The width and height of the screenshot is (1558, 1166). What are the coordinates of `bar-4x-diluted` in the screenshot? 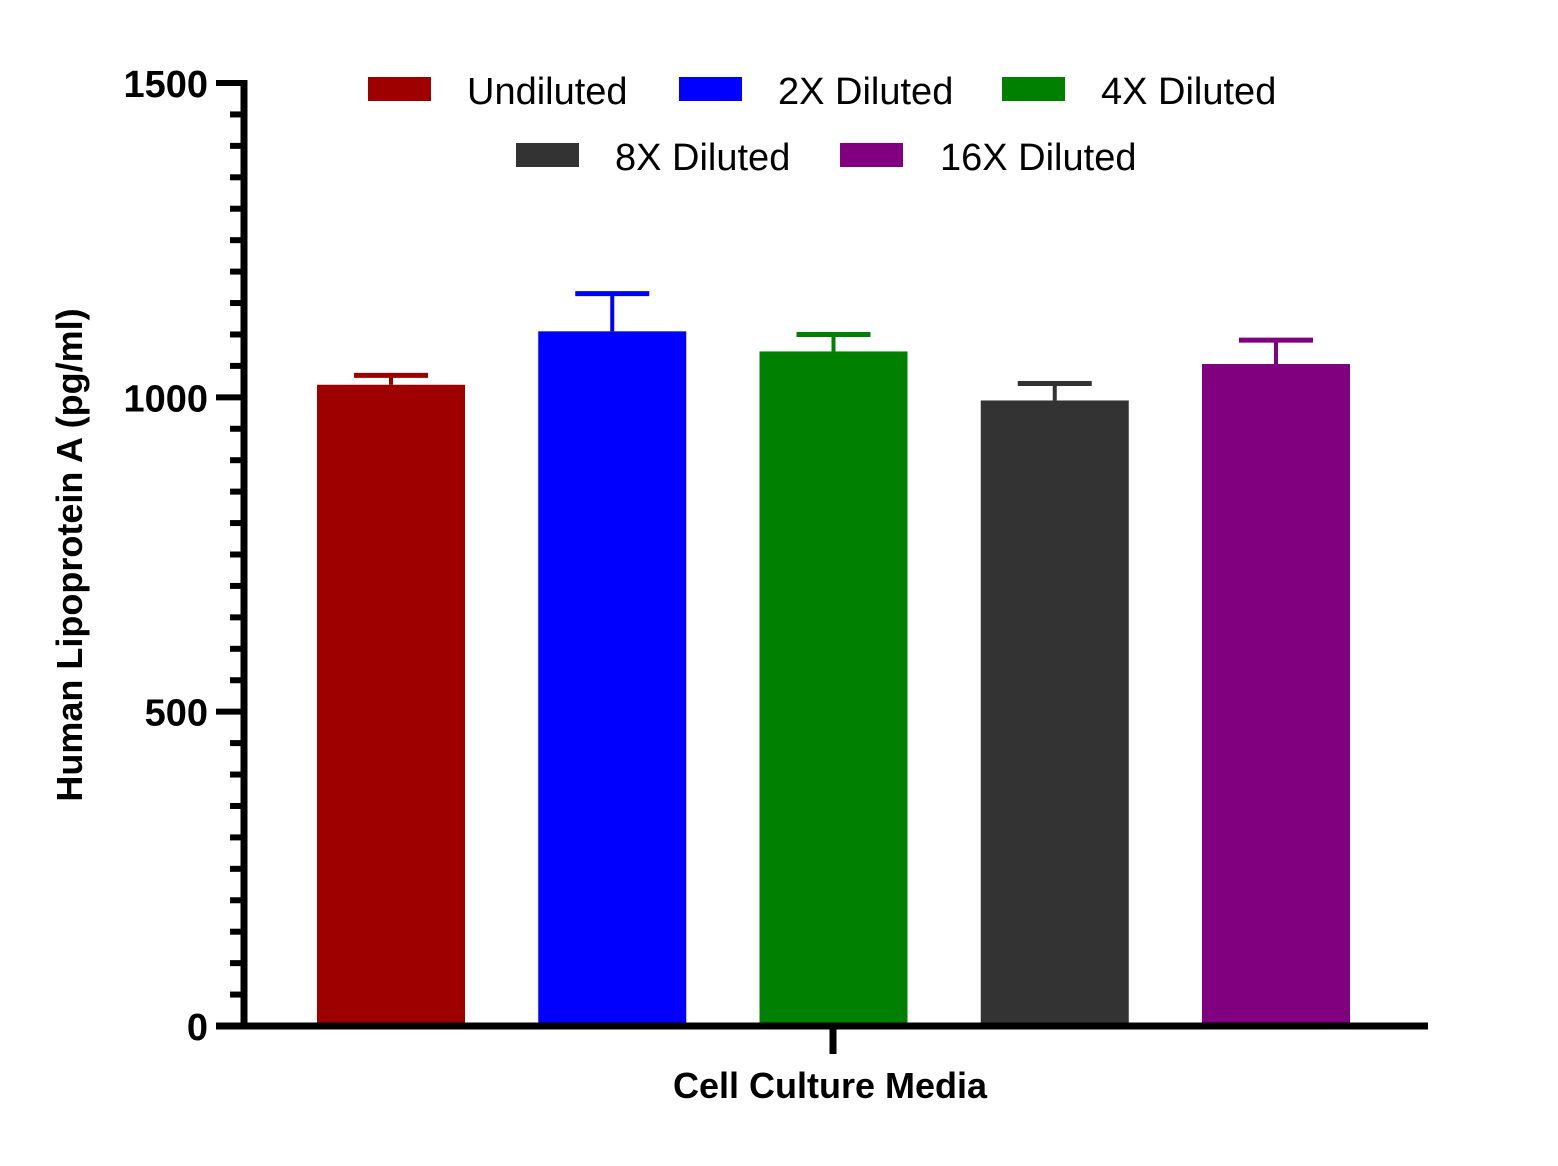 It's located at (833, 688).